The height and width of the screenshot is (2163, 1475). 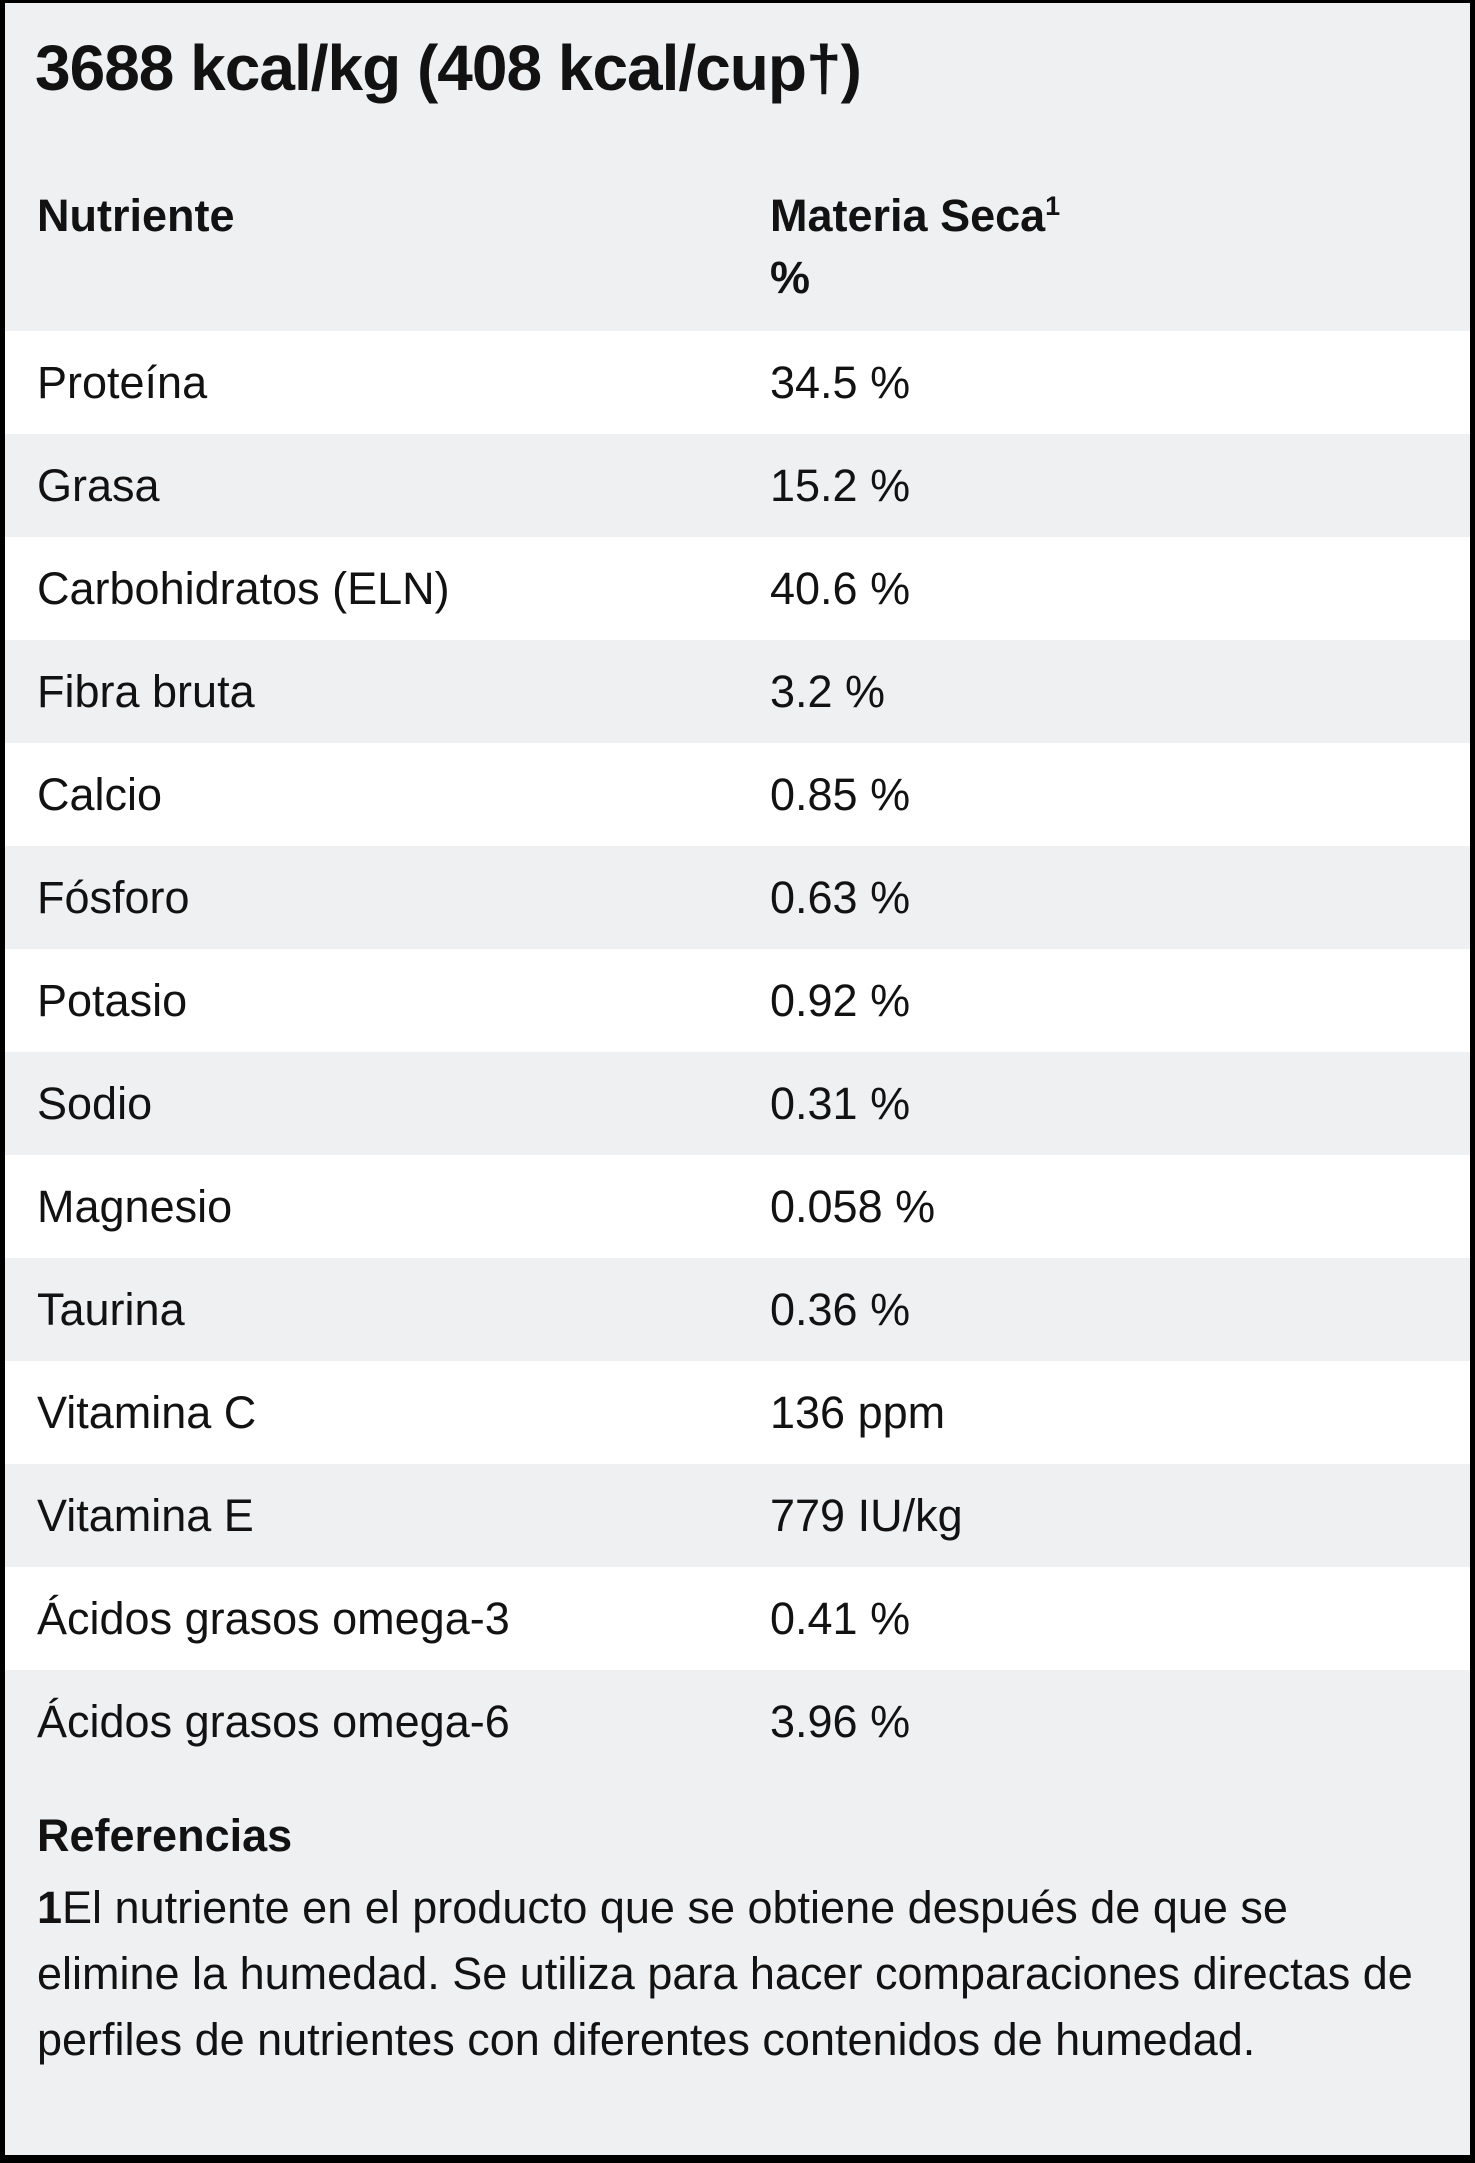 What do you see at coordinates (840, 1103) in the screenshot?
I see `nutrient-value: 0.31 %` at bounding box center [840, 1103].